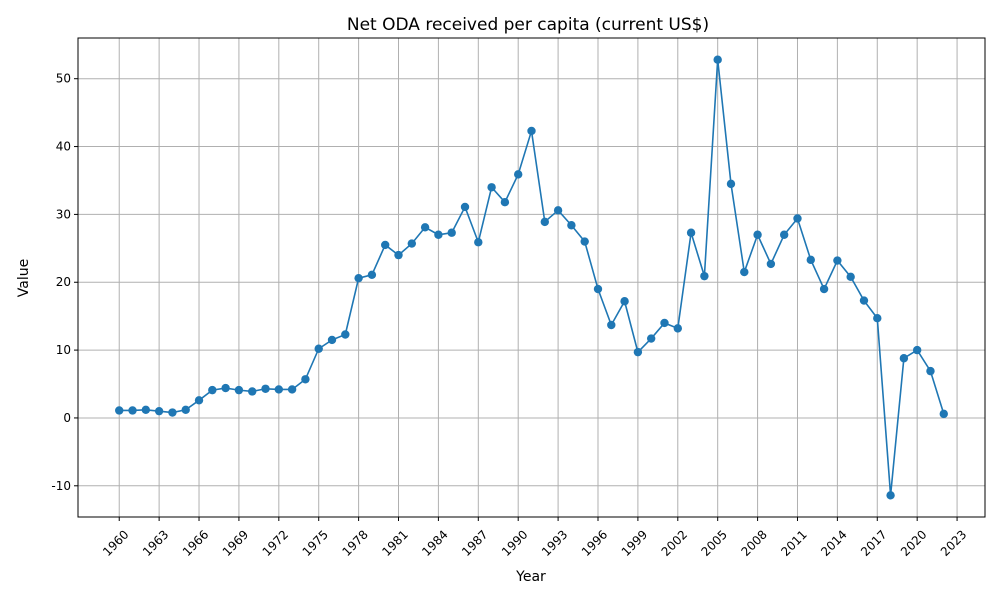 This screenshot has height=600, width=1000. Describe the element at coordinates (315, 542) in the screenshot. I see `x-tick-label: 1975` at that location.